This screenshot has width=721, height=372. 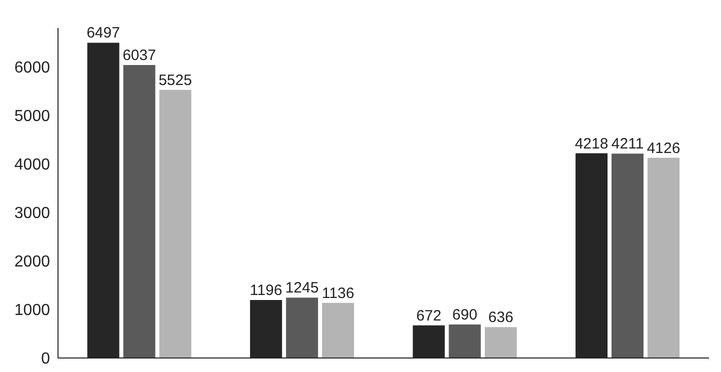 What do you see at coordinates (501, 317) in the screenshot?
I see `data-label: 636` at bounding box center [501, 317].